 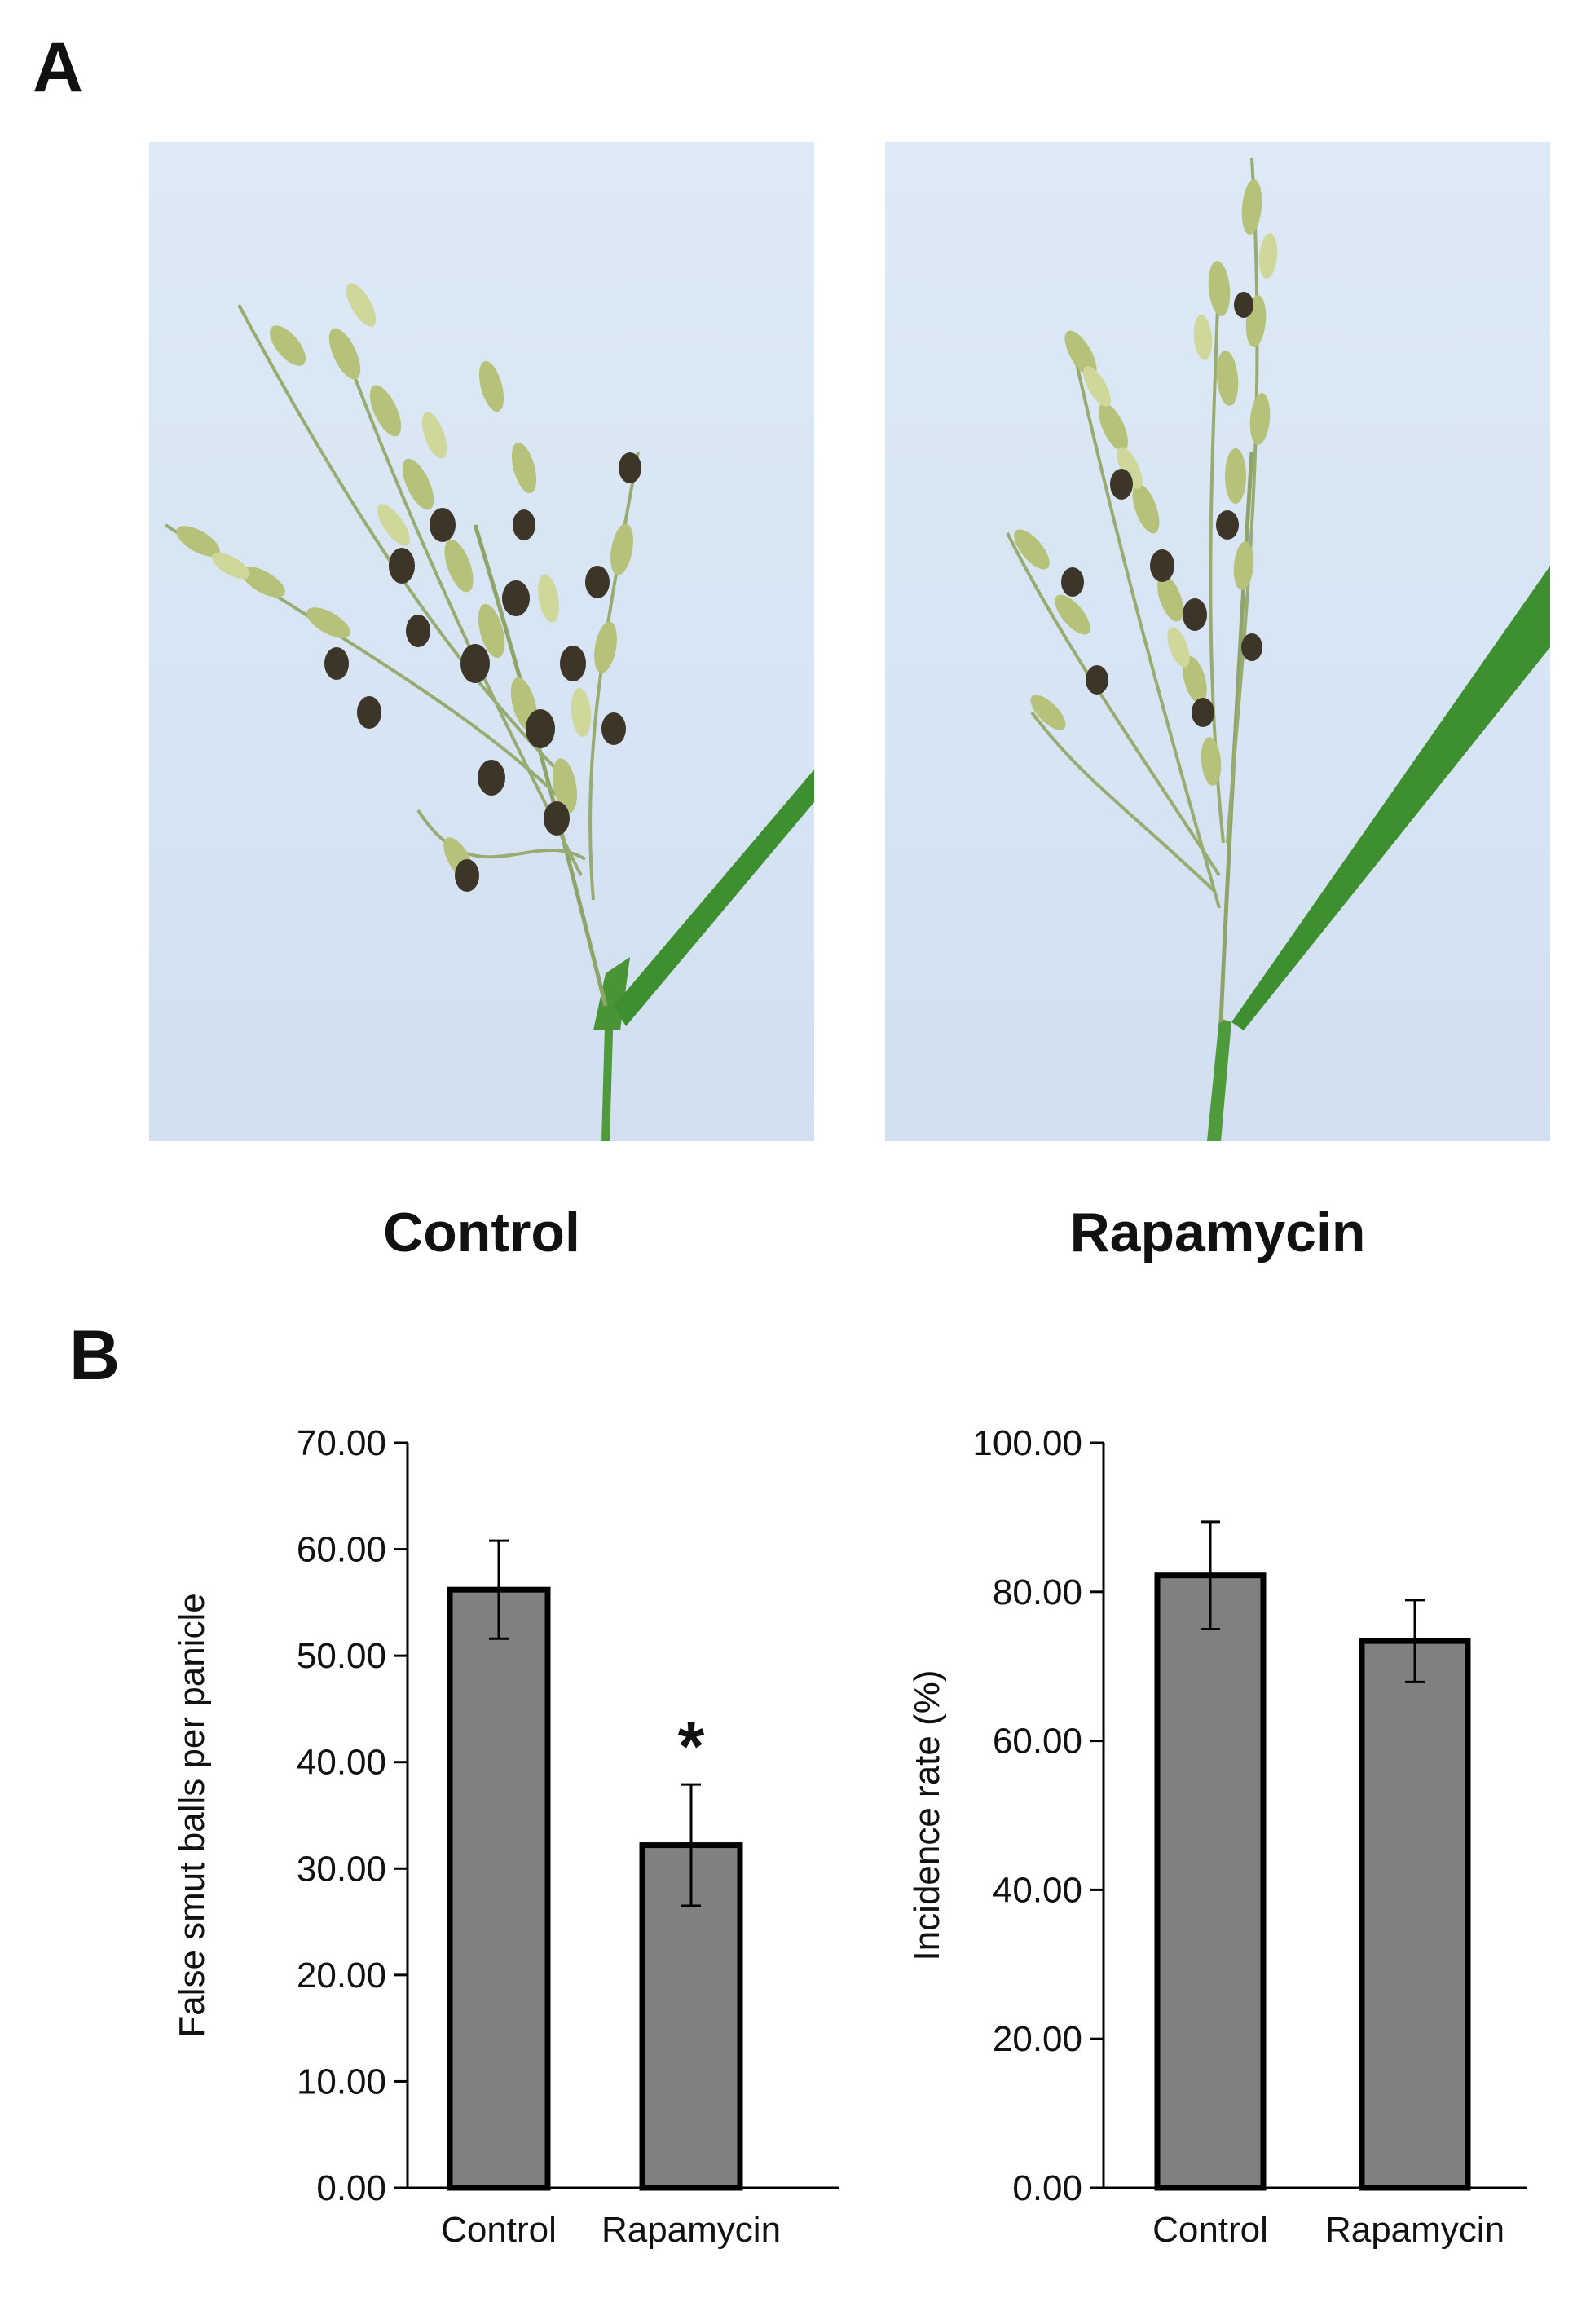 What do you see at coordinates (351, 2188) in the screenshot?
I see `chart1-y-tick-label: 0.00` at bounding box center [351, 2188].